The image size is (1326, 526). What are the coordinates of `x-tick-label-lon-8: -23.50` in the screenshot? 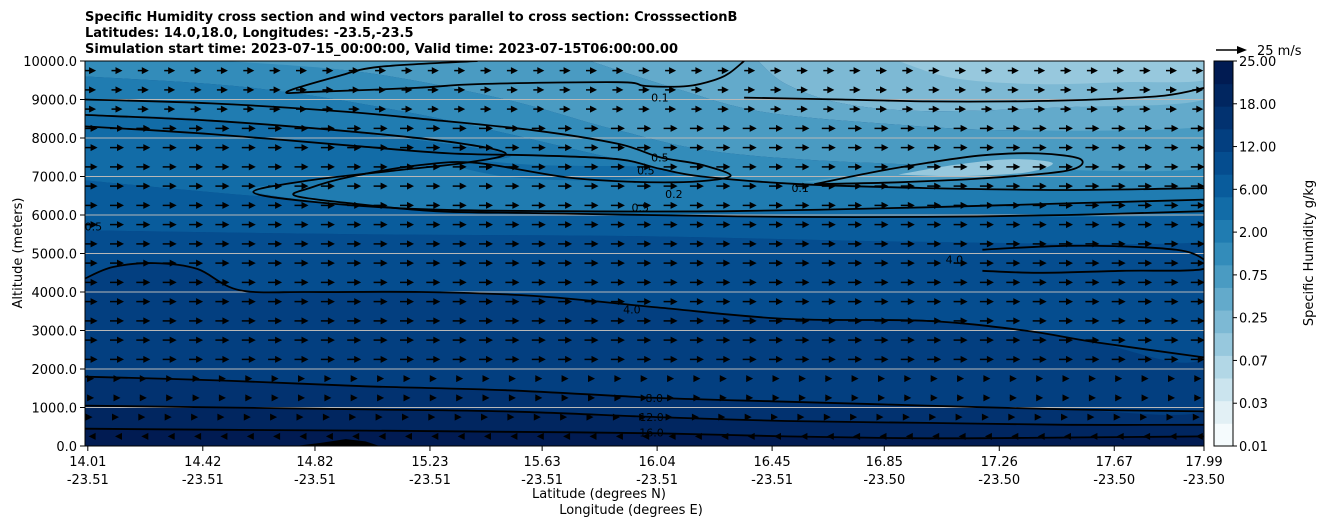 It's located at (999, 480).